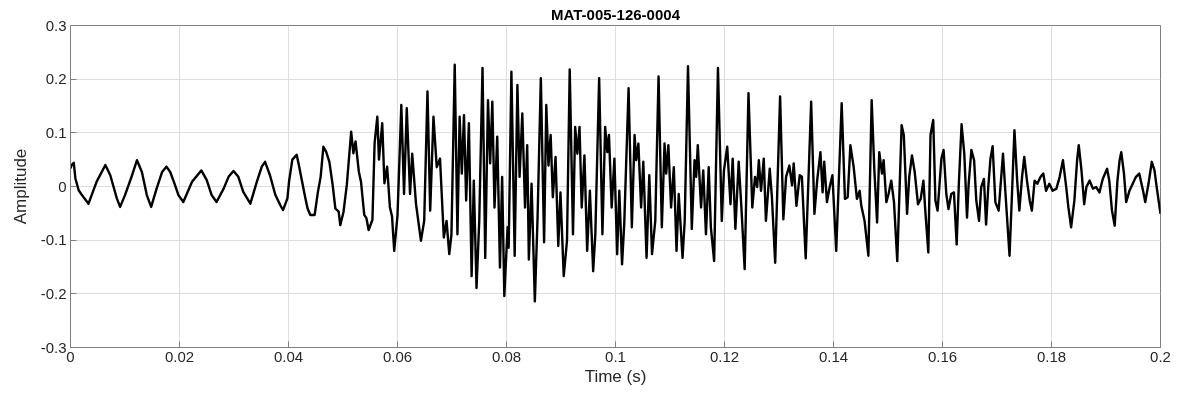 The height and width of the screenshot is (404, 1177). I want to click on x-tick-label: 0.02, so click(179, 356).